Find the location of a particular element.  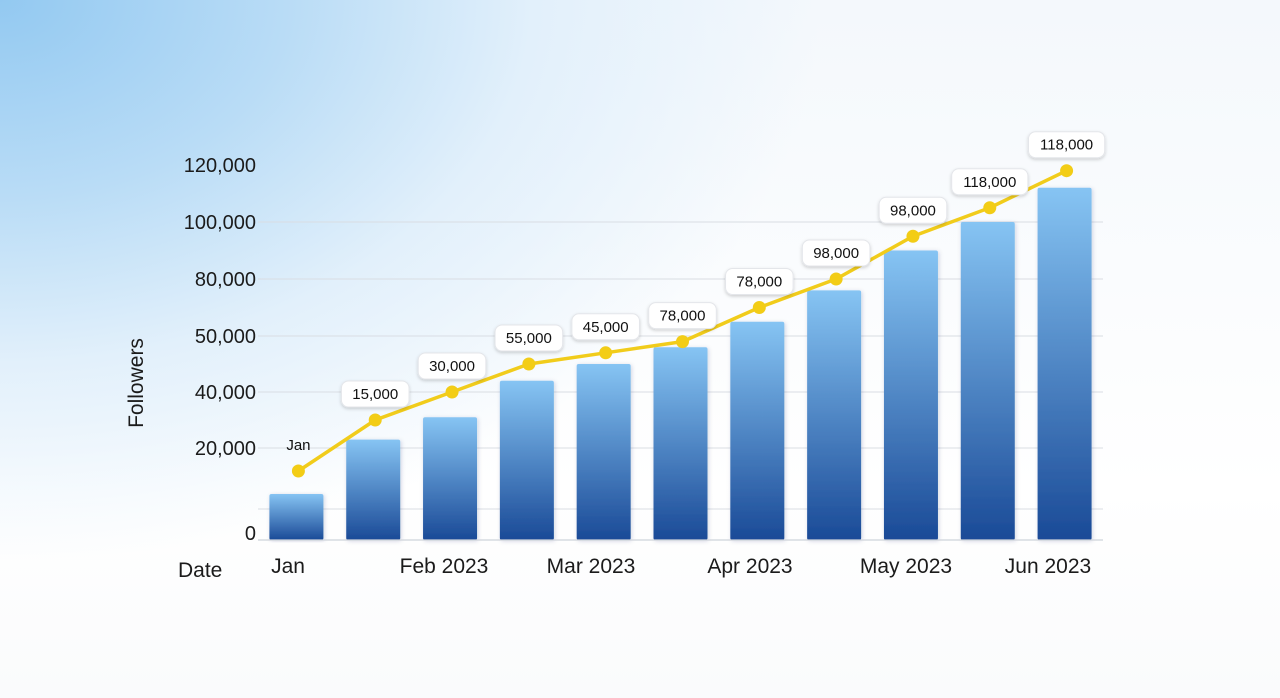

x-tick-label: May 2023 is located at coordinates (906, 566).